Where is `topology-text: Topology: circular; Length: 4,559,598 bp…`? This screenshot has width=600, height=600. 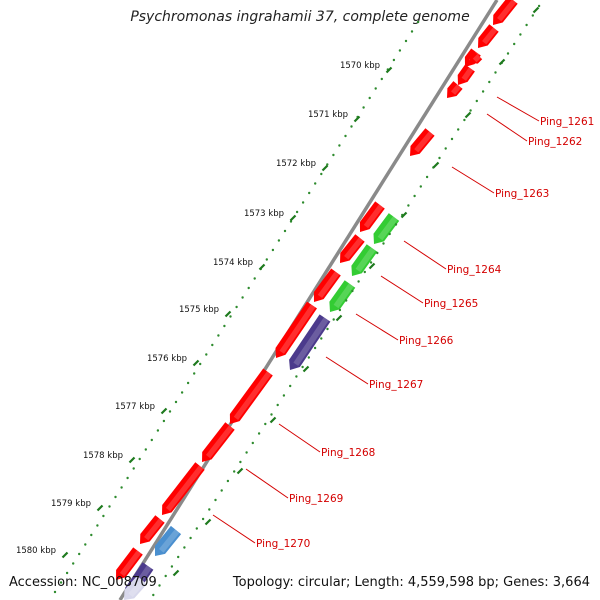
topology-text: Topology: circular; Length: 4,559,598 bp… is located at coordinates (411, 582).